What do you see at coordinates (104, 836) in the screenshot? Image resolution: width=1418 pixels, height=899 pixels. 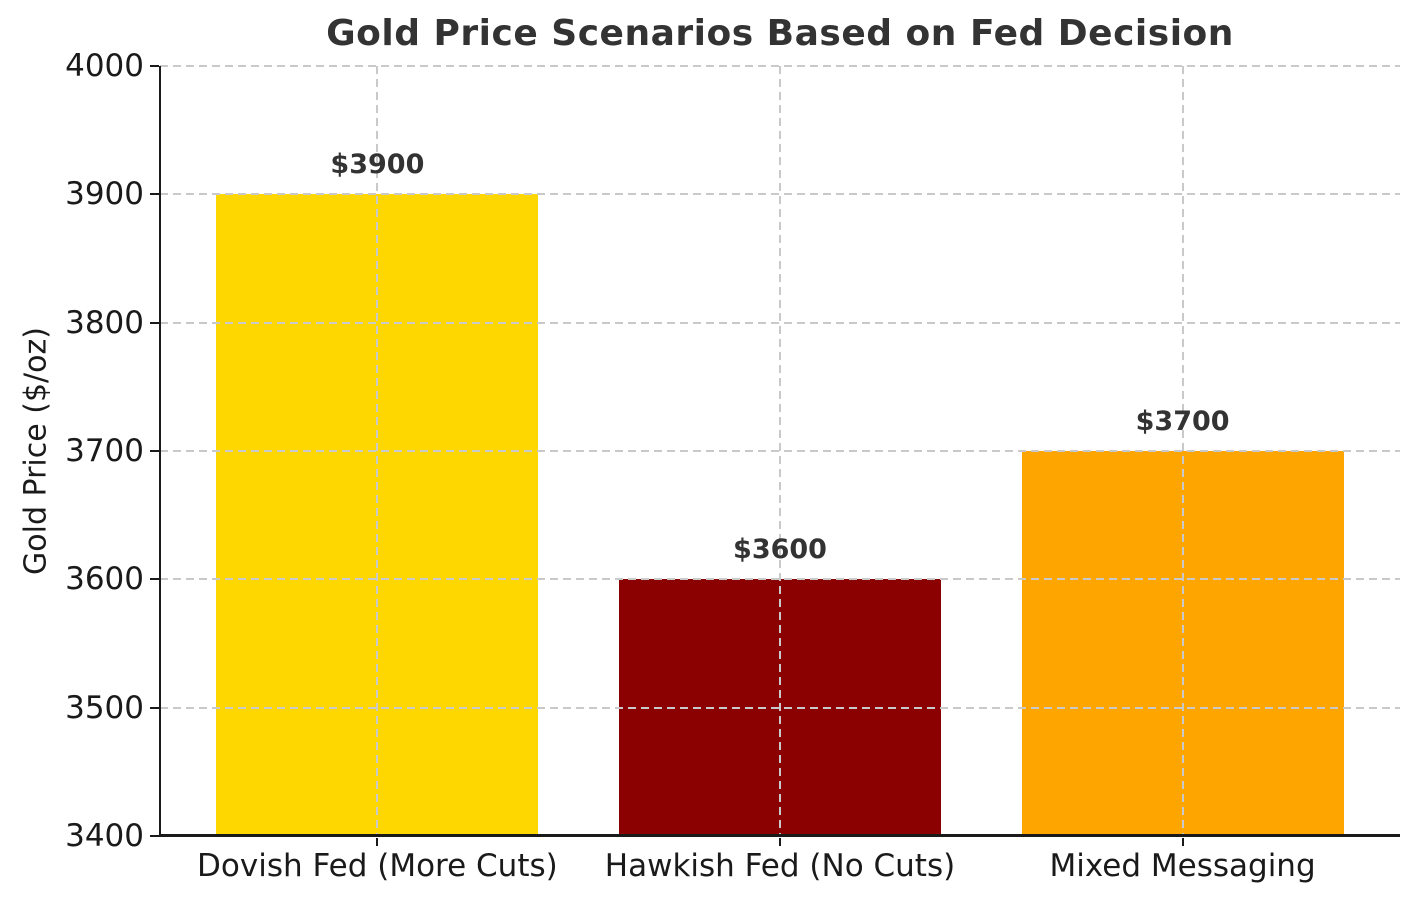 I see `y-tick-label: 3400` at bounding box center [104, 836].